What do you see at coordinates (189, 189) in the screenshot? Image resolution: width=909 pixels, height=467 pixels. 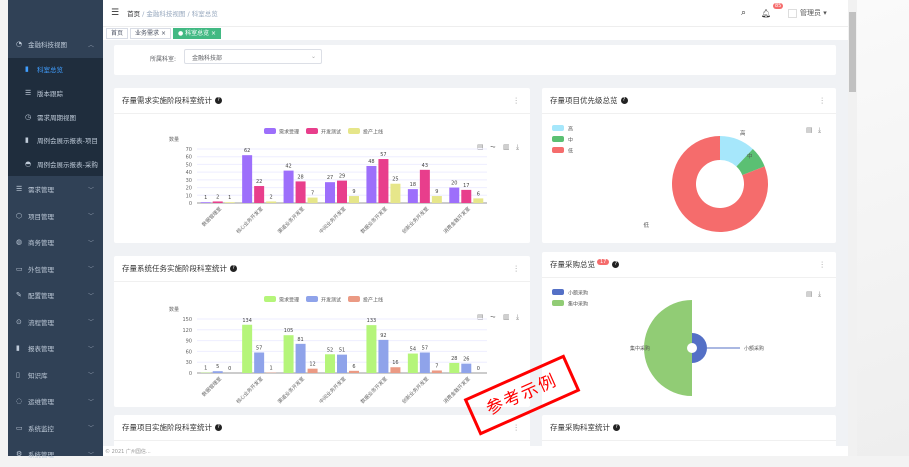 I see `y-tick-label: 20` at bounding box center [189, 189].